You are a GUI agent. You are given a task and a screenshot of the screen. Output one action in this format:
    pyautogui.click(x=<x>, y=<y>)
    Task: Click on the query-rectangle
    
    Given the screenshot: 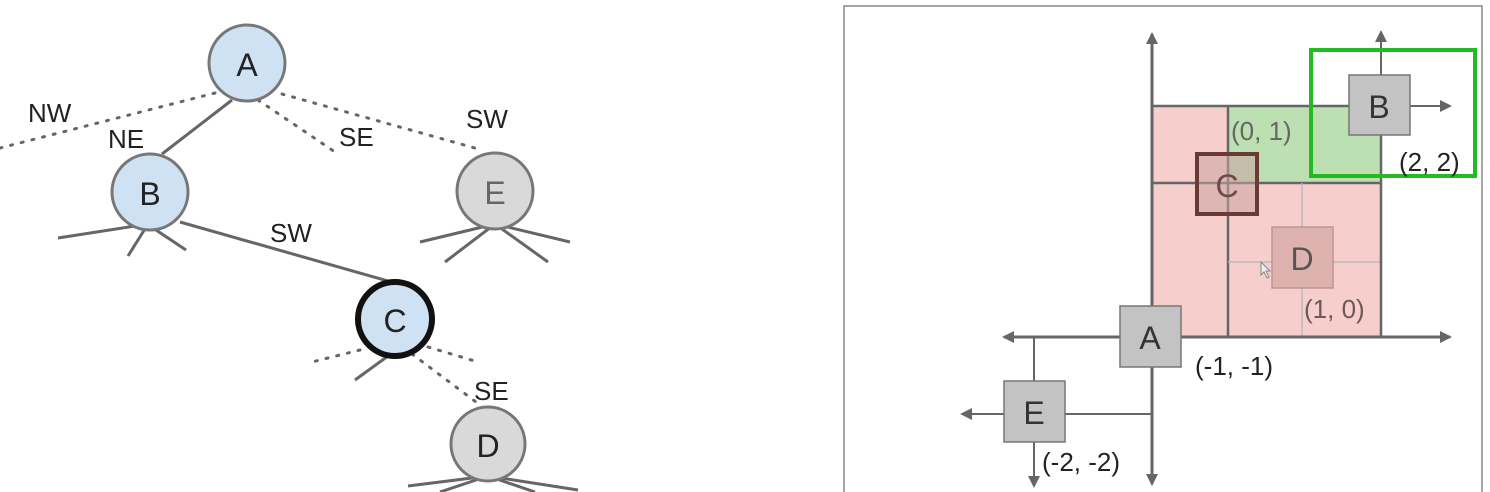 What is the action you would take?
    pyautogui.click(x=1393, y=113)
    